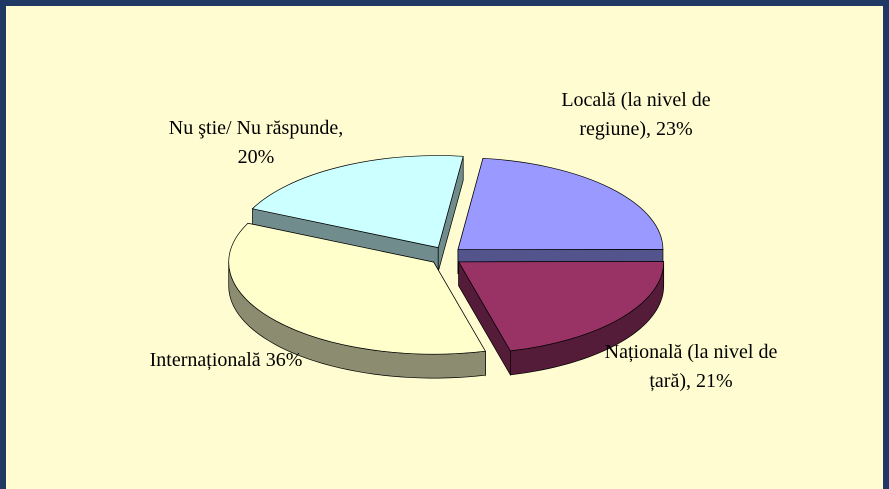 Image resolution: width=889 pixels, height=489 pixels. I want to click on category-label: Locală (la nivel de regiune),, so click(636, 114).